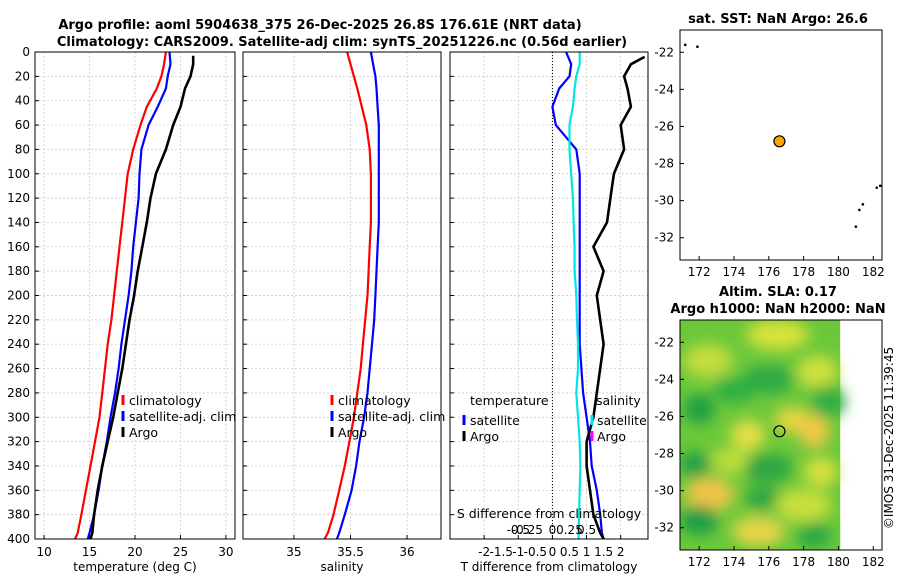 This screenshot has height=580, width=900. I want to click on map-frame, so click(781, 435).